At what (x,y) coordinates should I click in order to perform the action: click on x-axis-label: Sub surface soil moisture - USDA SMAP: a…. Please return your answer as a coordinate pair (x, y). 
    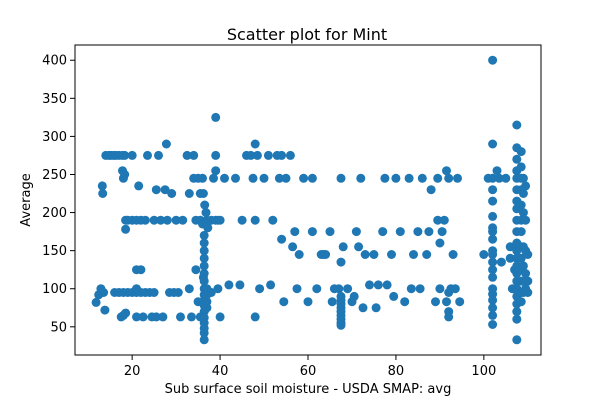
    Looking at the image, I should click on (308, 389).